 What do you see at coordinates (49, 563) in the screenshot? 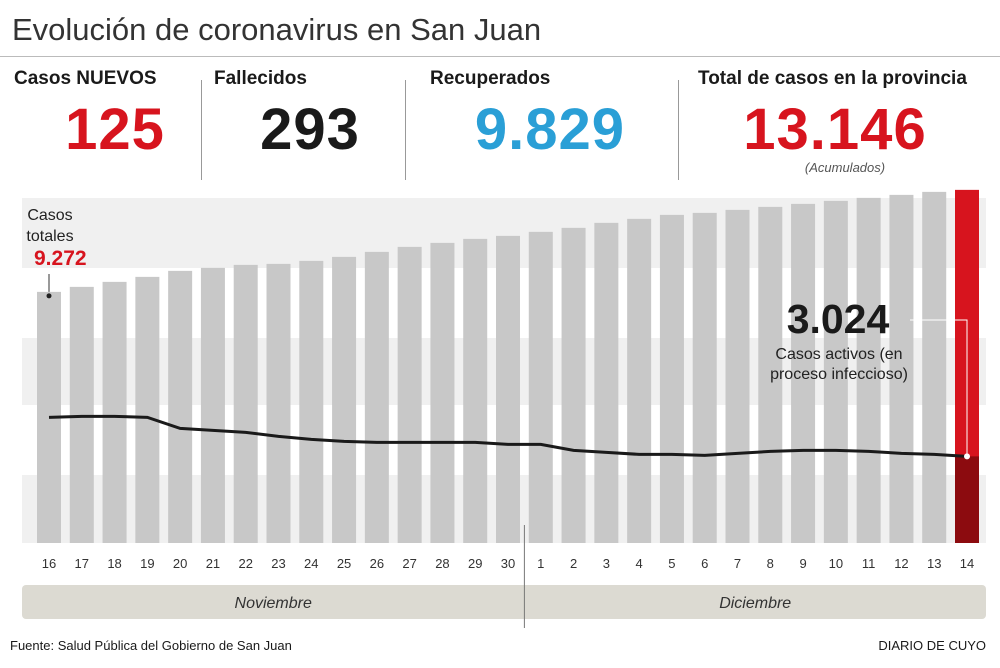
I see `x-tick-label: 16` at bounding box center [49, 563].